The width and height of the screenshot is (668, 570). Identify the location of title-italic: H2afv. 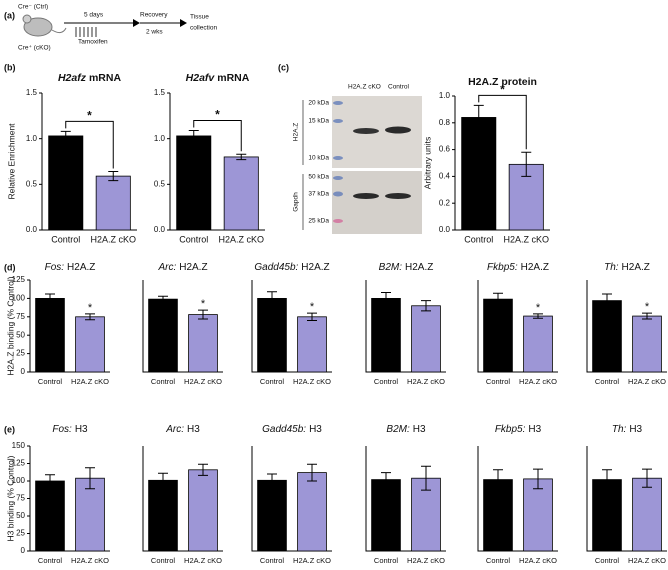
(201, 78).